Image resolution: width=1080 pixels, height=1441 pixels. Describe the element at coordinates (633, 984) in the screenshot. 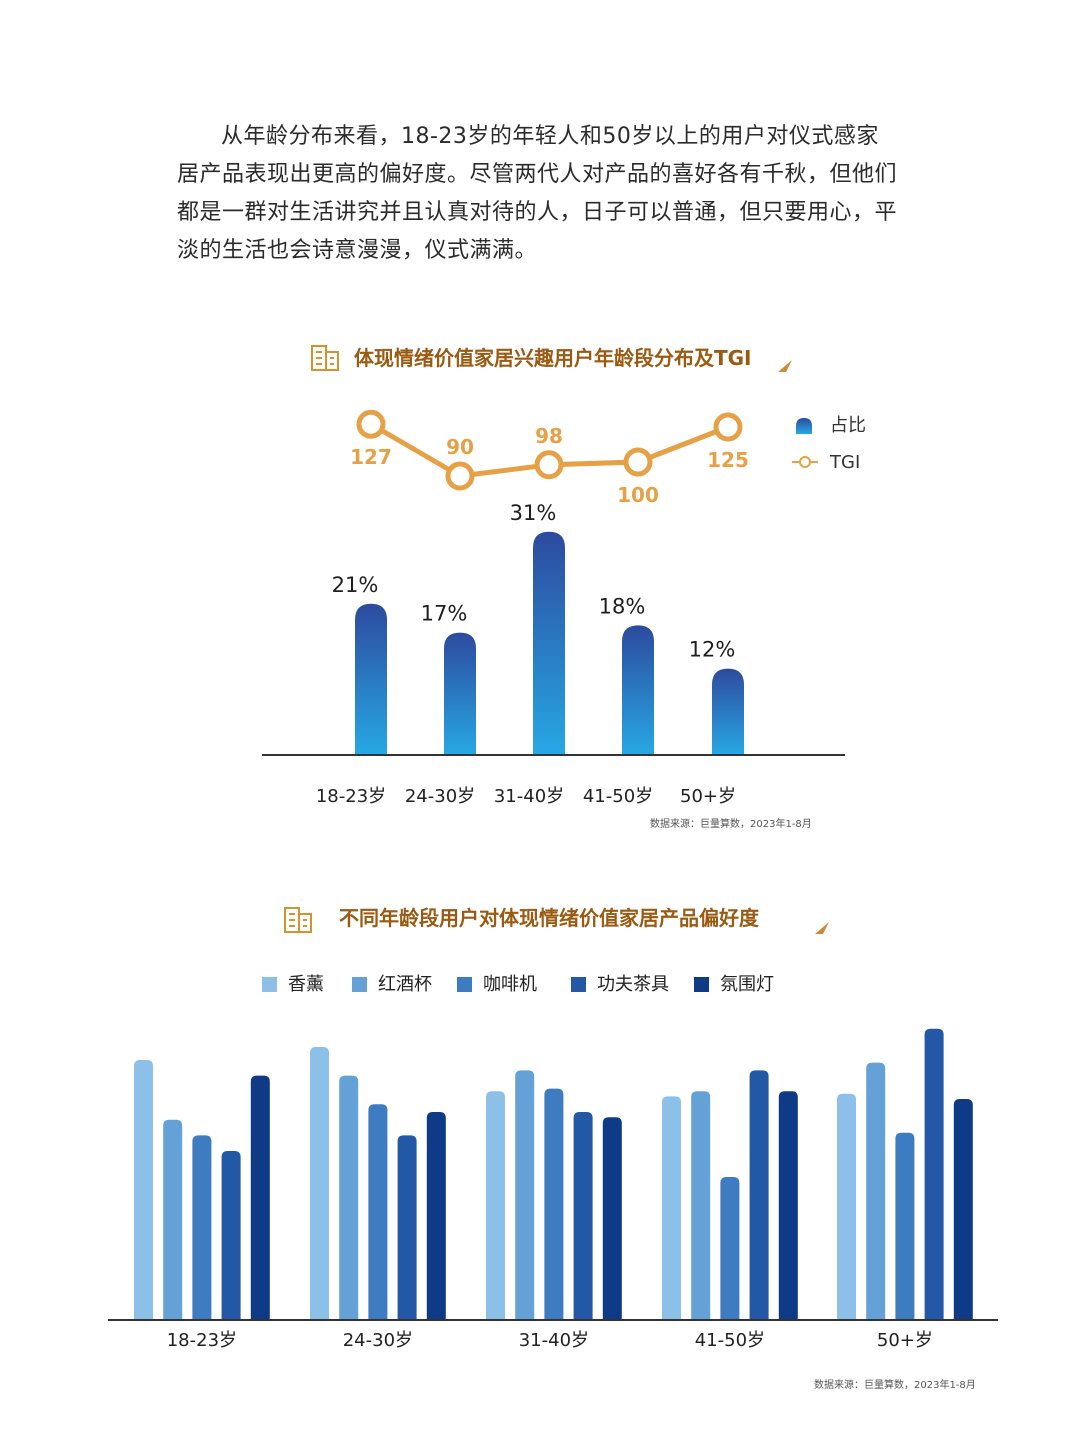

I see `legend-label: 功夫茶具` at that location.